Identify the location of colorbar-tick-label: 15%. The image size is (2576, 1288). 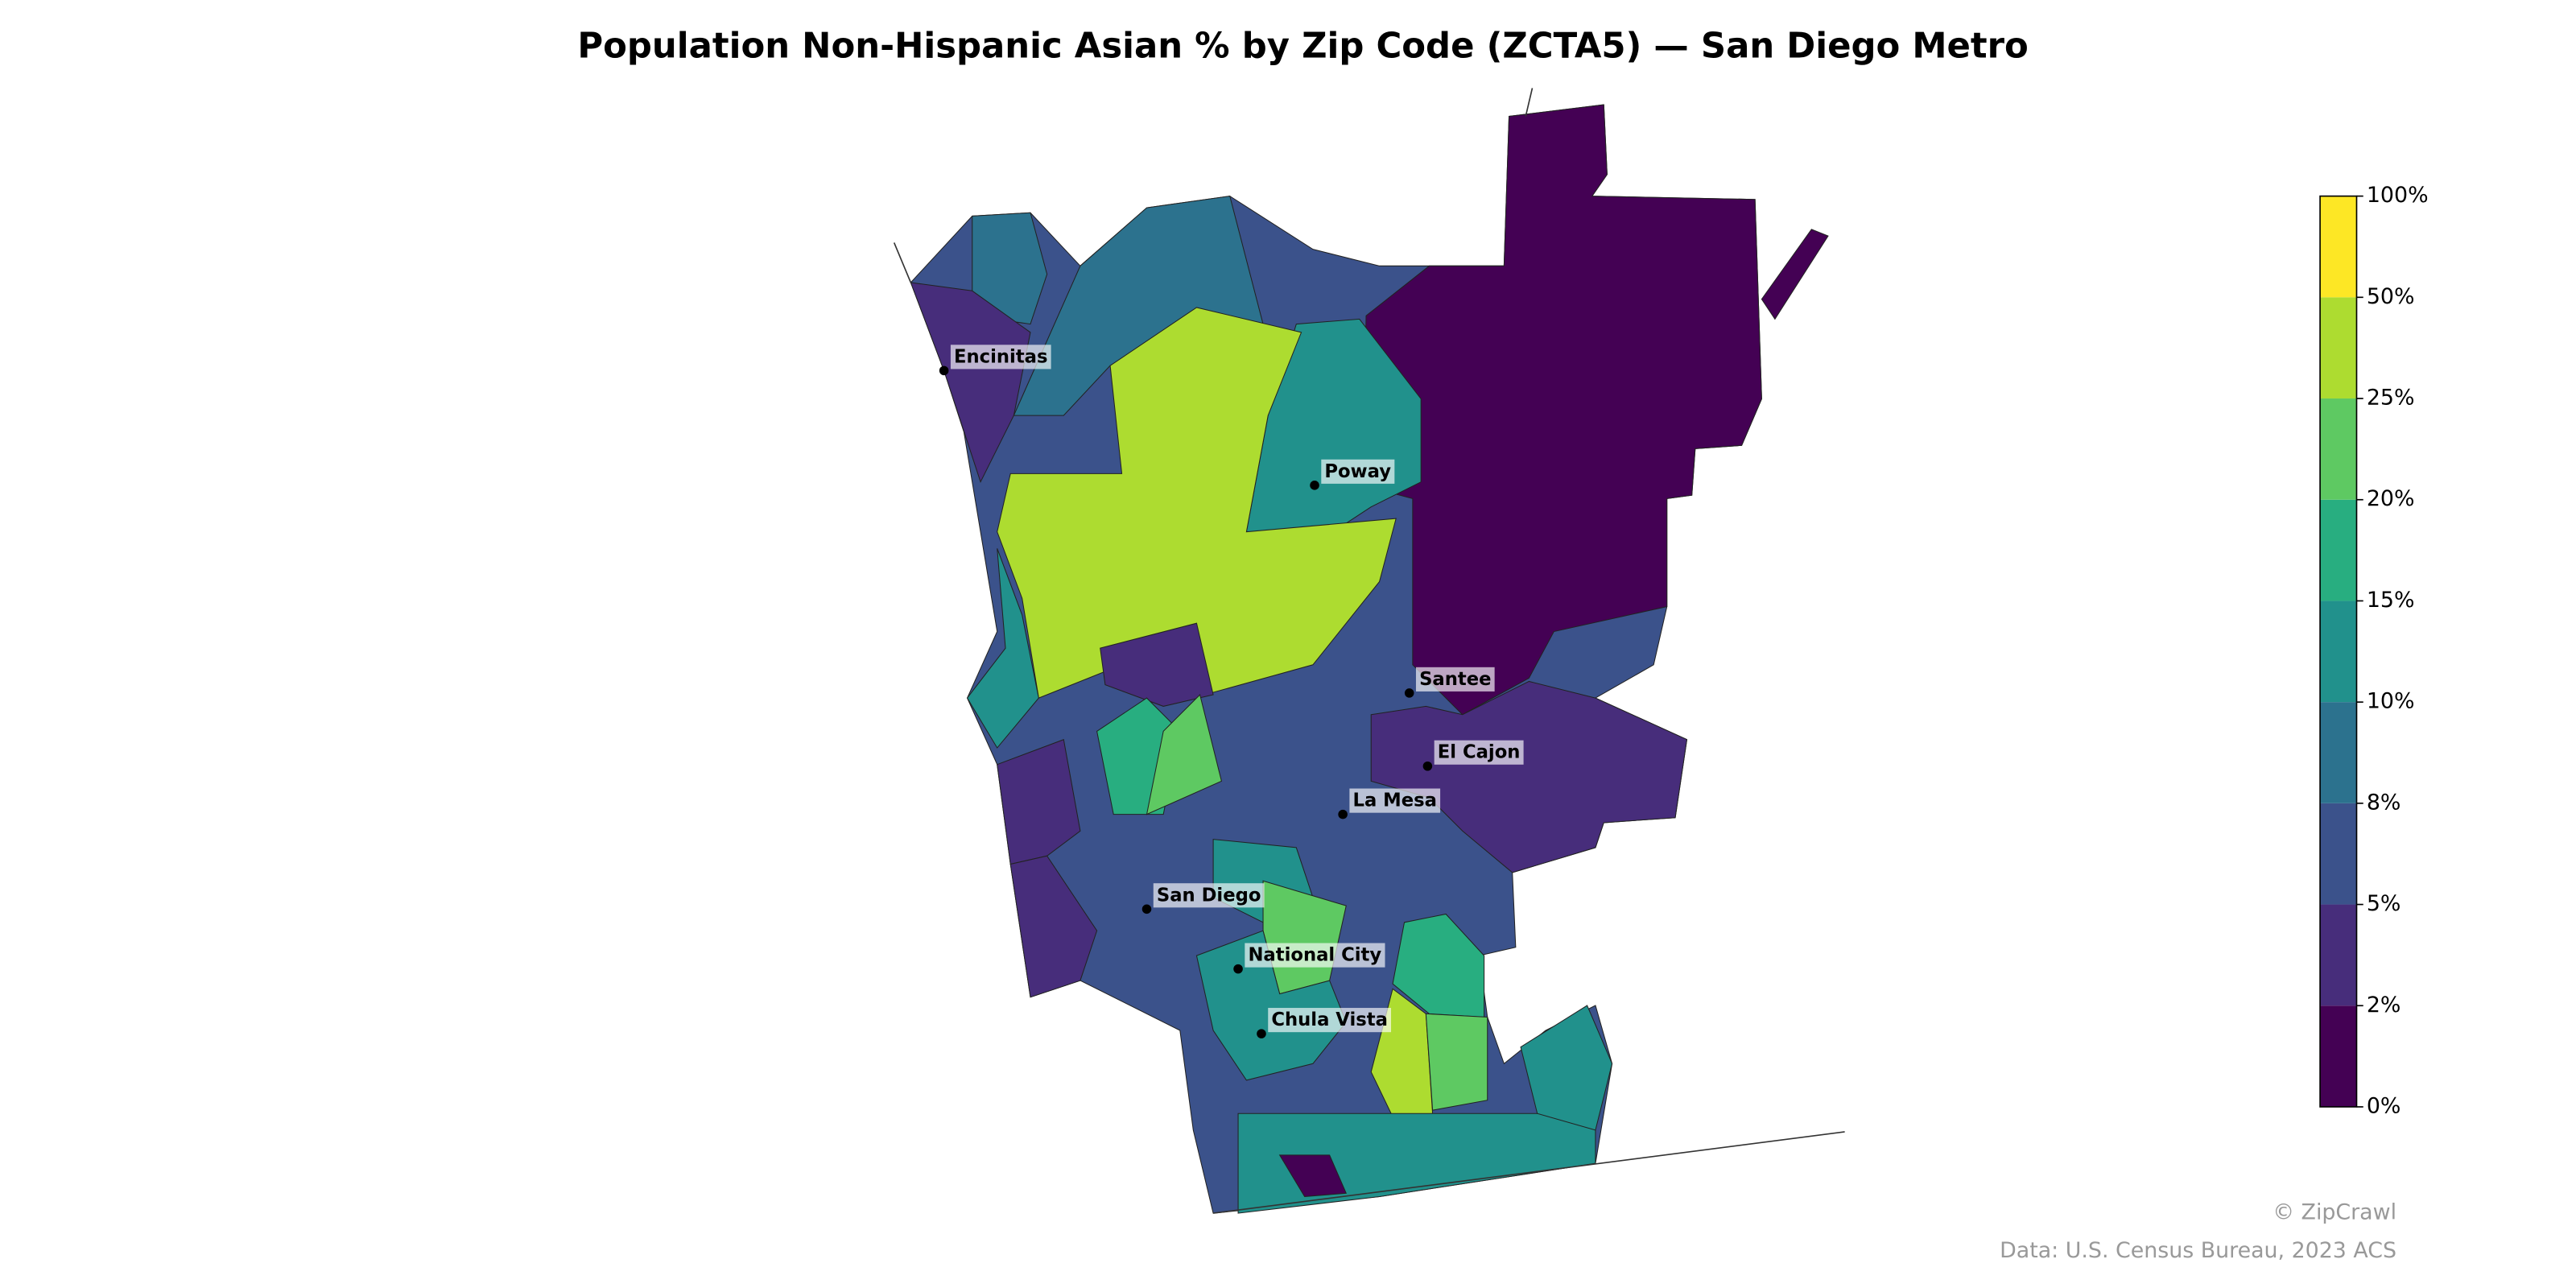
(2391, 600).